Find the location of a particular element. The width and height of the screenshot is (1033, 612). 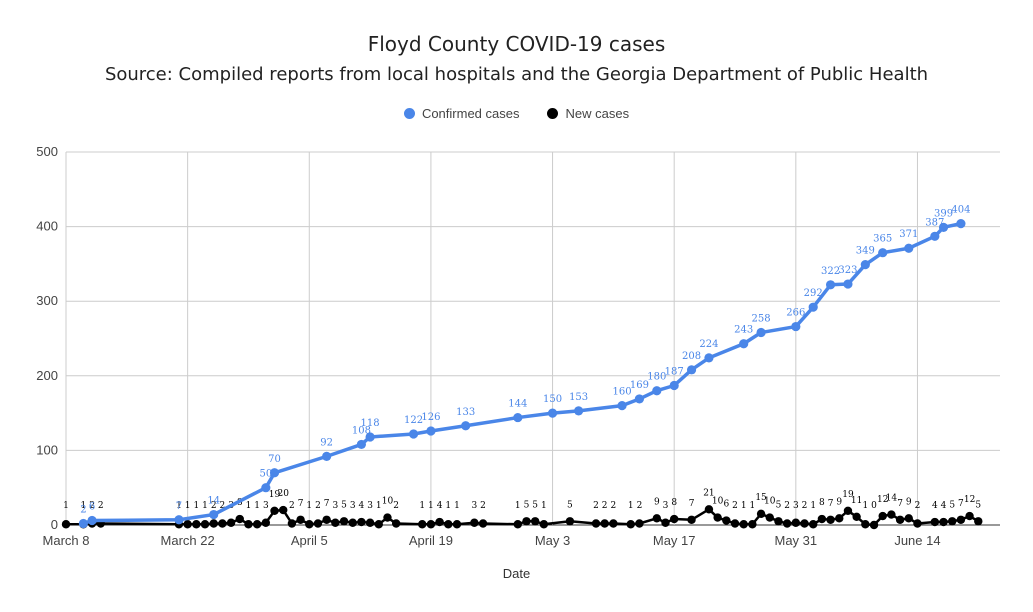

new-cases-label: 7 is located at coordinates (327, 504).